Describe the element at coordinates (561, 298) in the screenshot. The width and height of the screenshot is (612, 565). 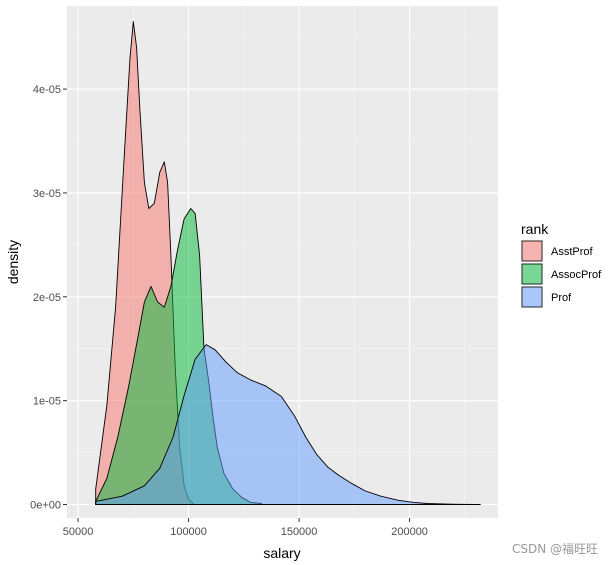
I see `legend-label-prof: Prof` at that location.